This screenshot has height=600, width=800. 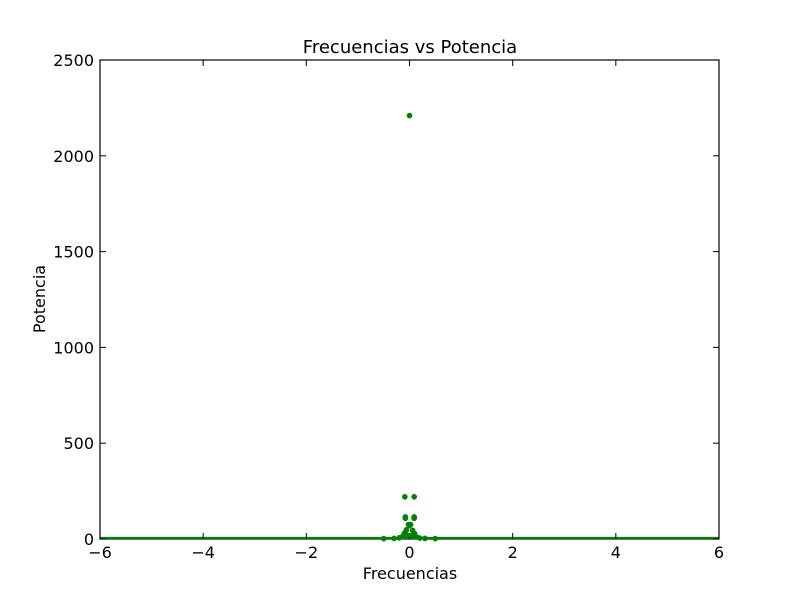 What do you see at coordinates (73, 60) in the screenshot?
I see `y-tick-label: 2500` at bounding box center [73, 60].